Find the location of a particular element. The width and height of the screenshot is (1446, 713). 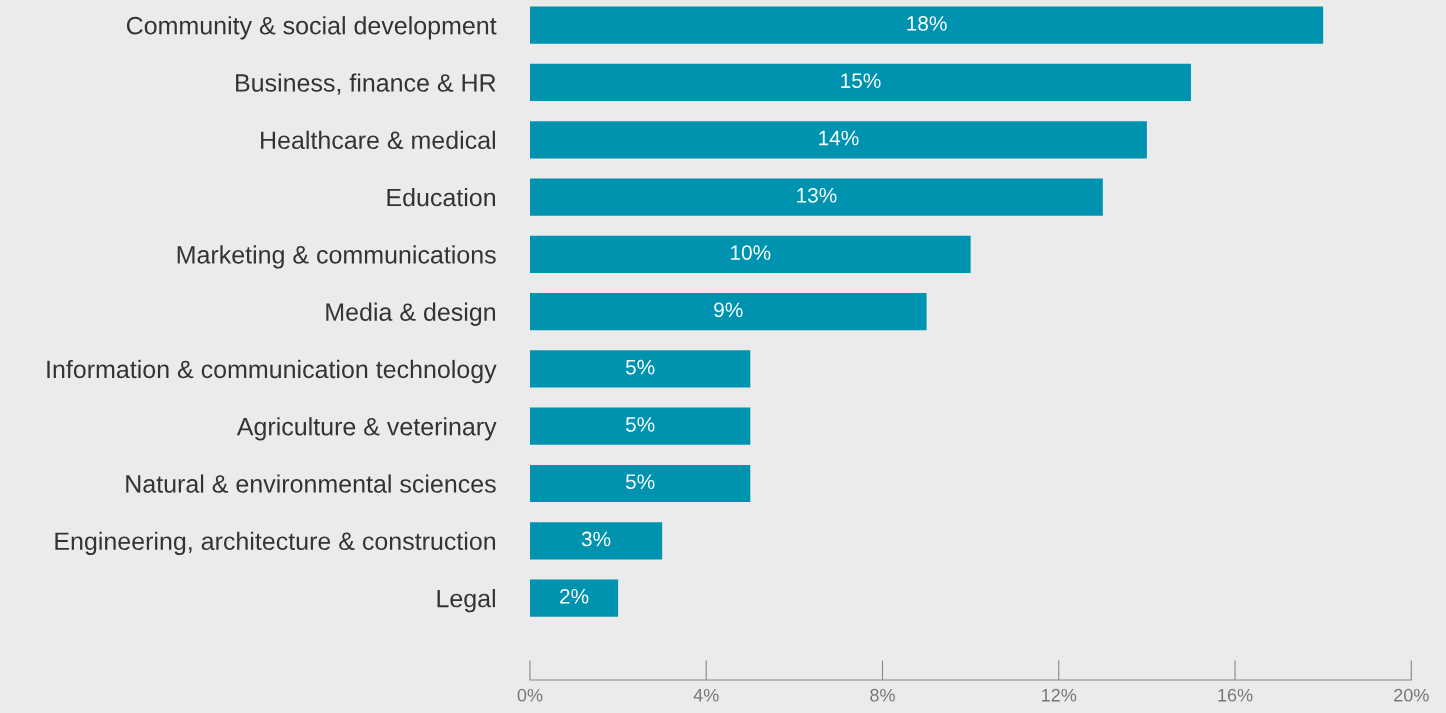

y-tick-label: Education is located at coordinates (441, 197).